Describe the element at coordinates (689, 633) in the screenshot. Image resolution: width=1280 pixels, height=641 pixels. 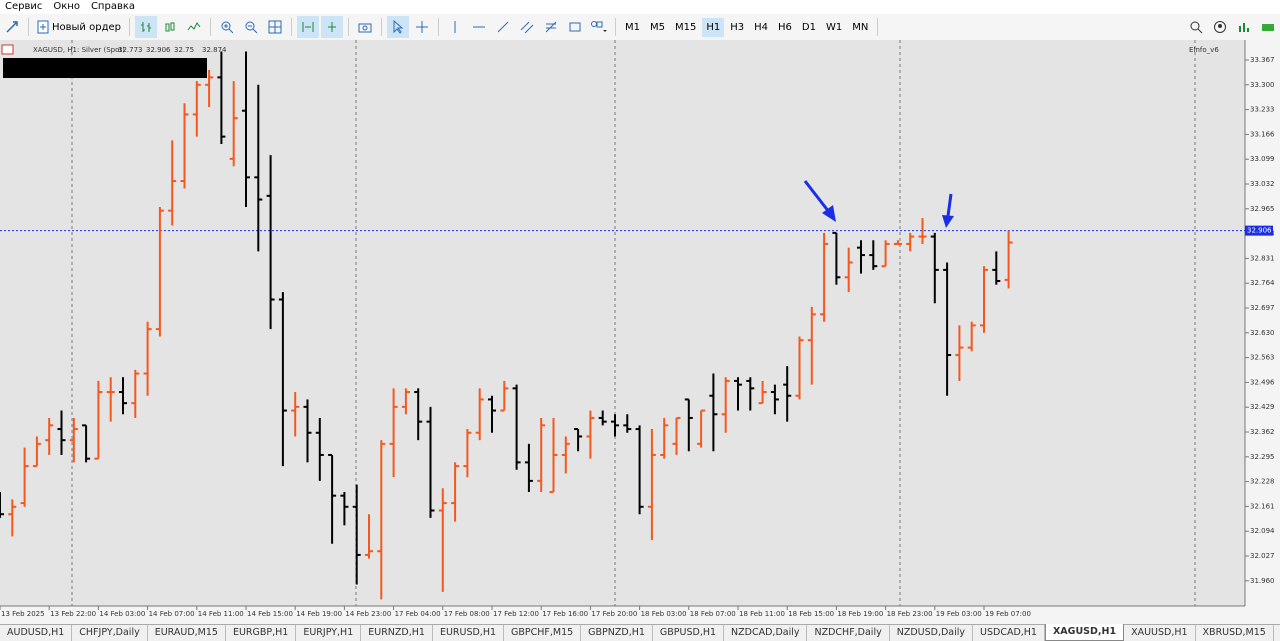
I see `symbol-tab: GBPUSD,H1` at that location.